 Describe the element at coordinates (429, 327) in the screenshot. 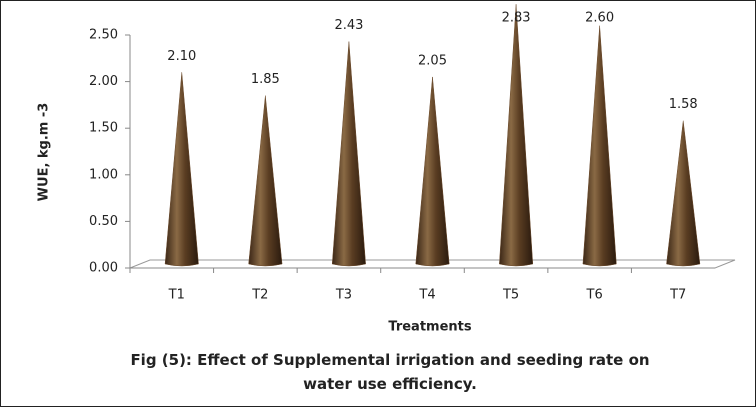

I see `x-axis-label: Treatments` at that location.